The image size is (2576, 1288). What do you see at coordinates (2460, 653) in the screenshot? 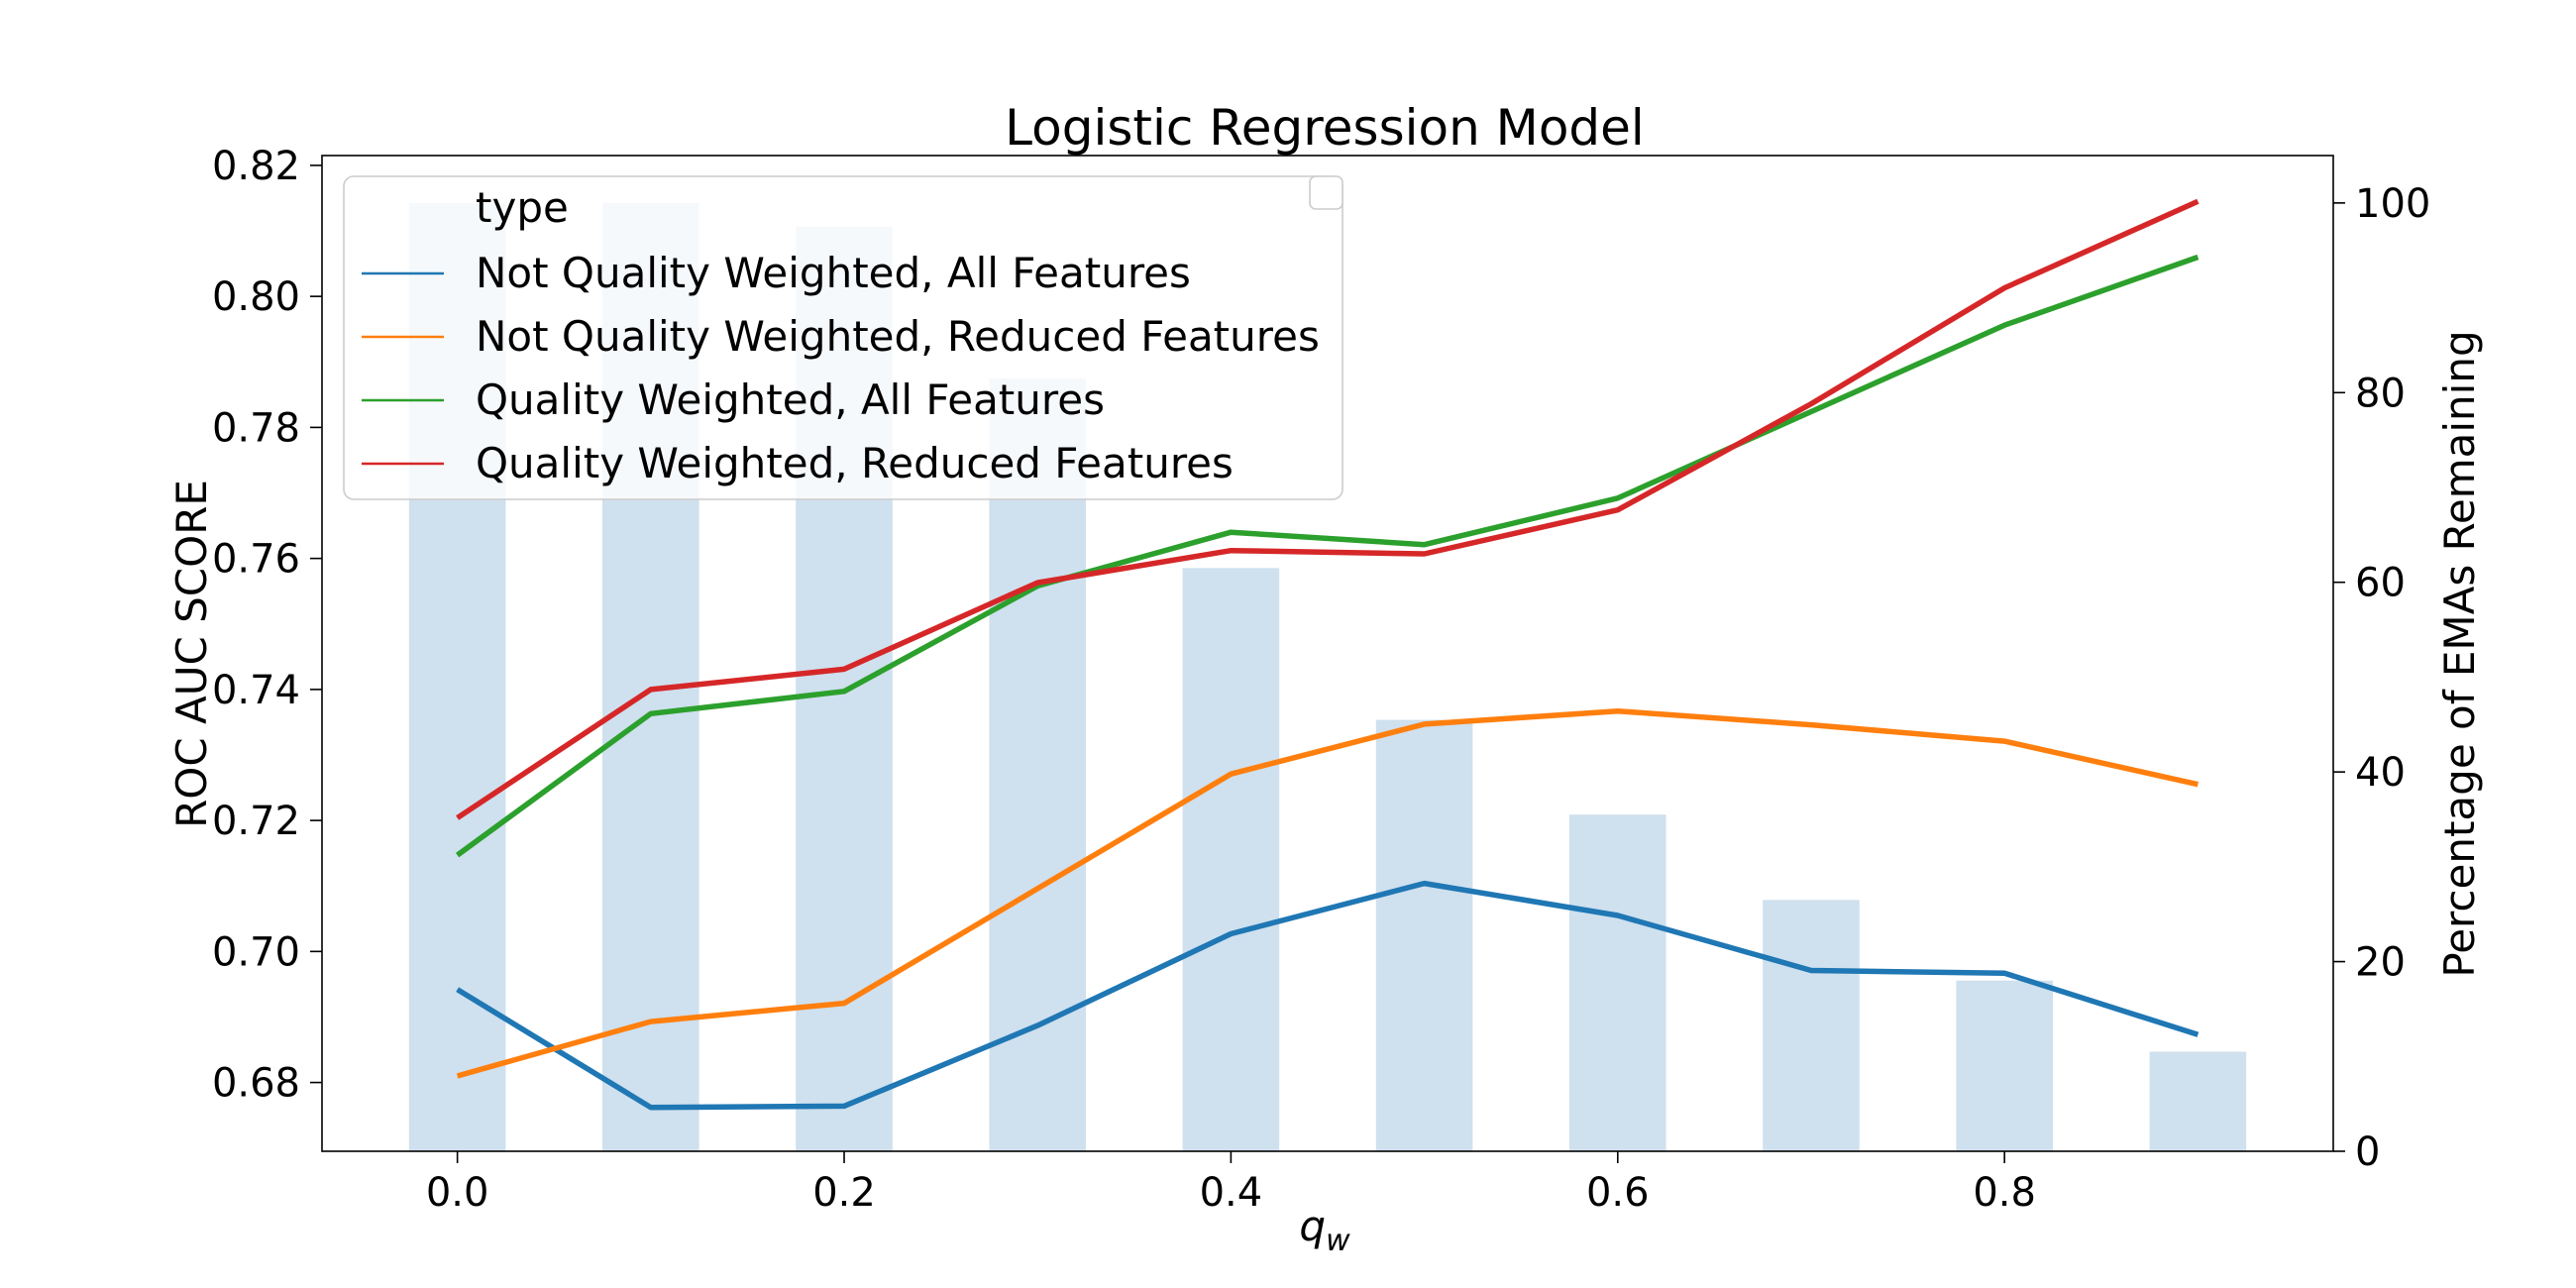
I see `y2-axis-label: Percentage of EMAs Remaining` at bounding box center [2460, 653].